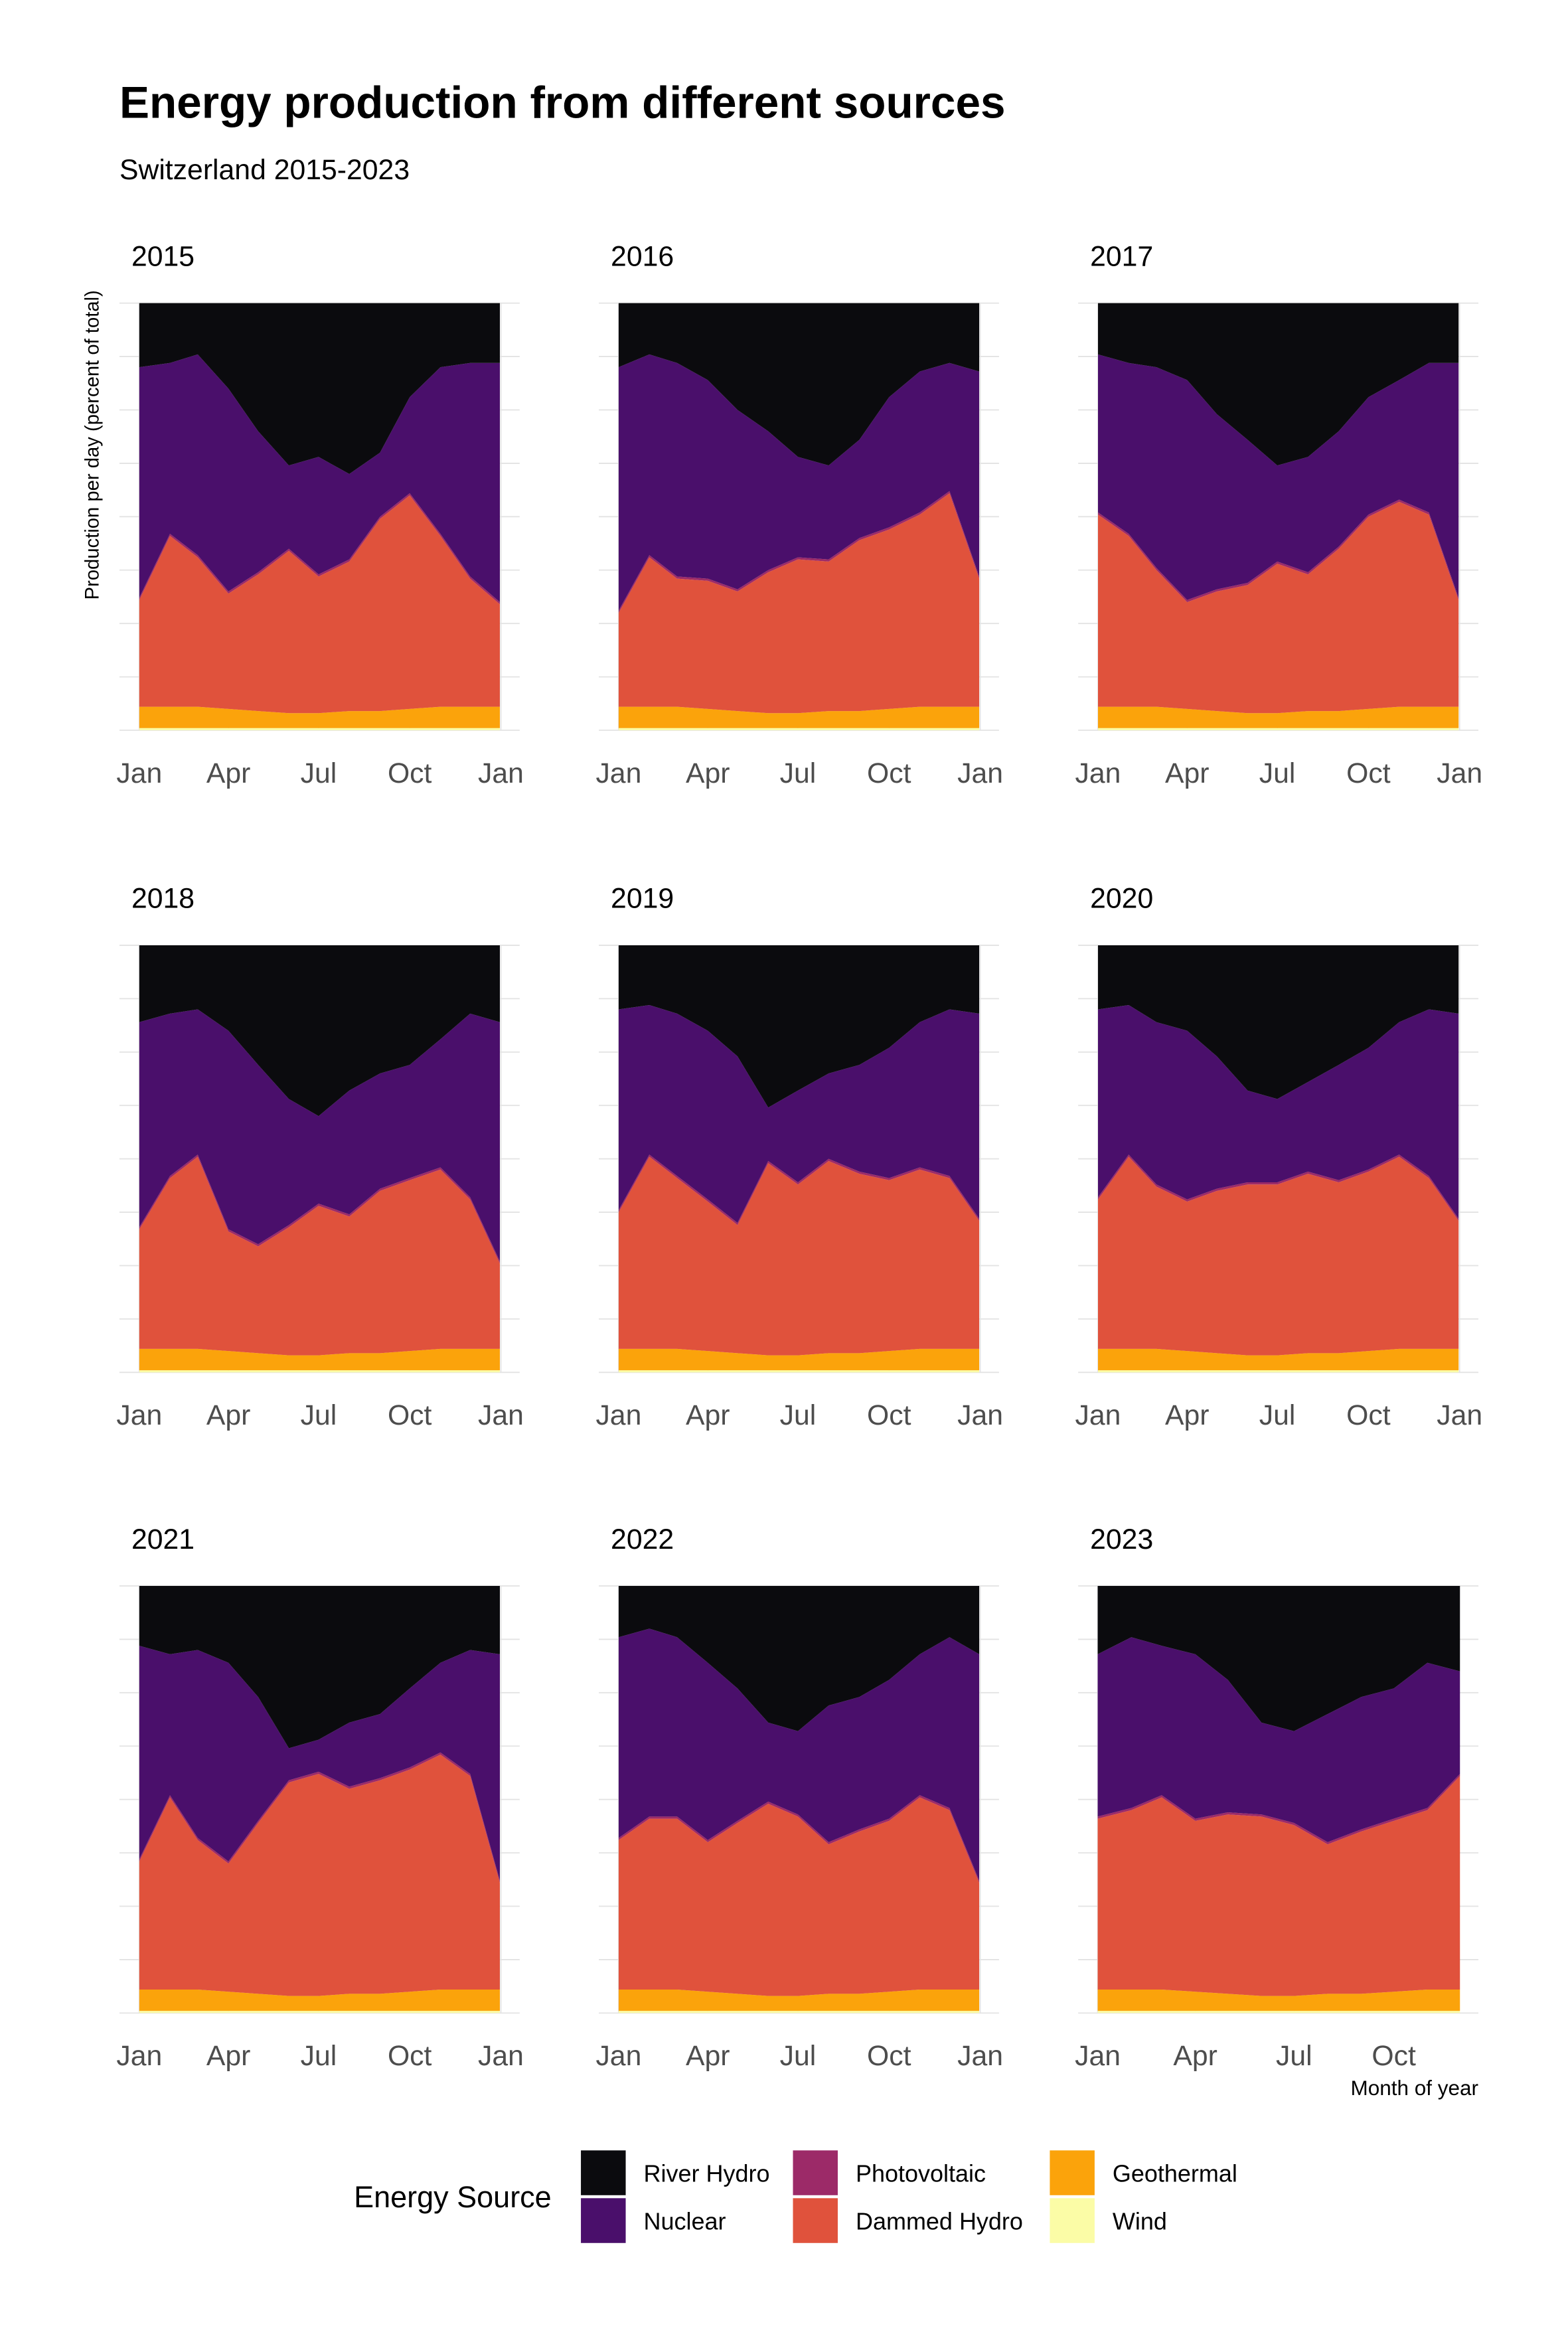 This screenshot has height=2352, width=1568. Describe the element at coordinates (562, 103) in the screenshot. I see `chart-title: Energy production from different sources` at that location.